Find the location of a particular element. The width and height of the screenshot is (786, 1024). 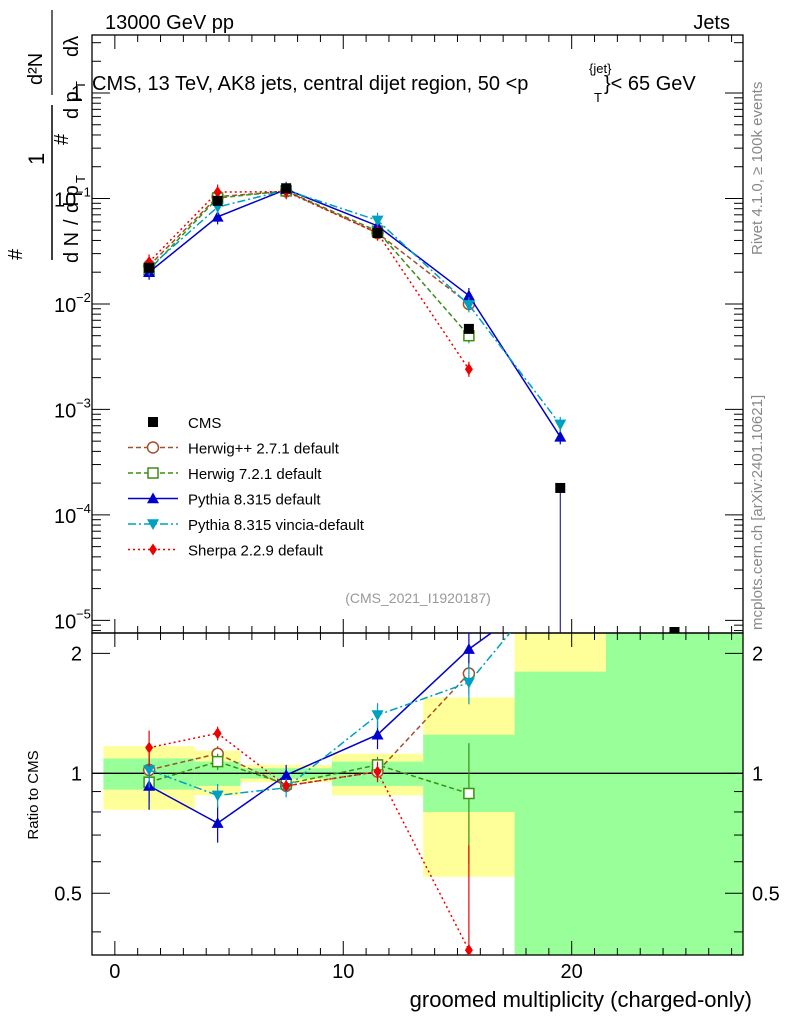

plot-title-end: }< 65 GeV is located at coordinates (650, 84).